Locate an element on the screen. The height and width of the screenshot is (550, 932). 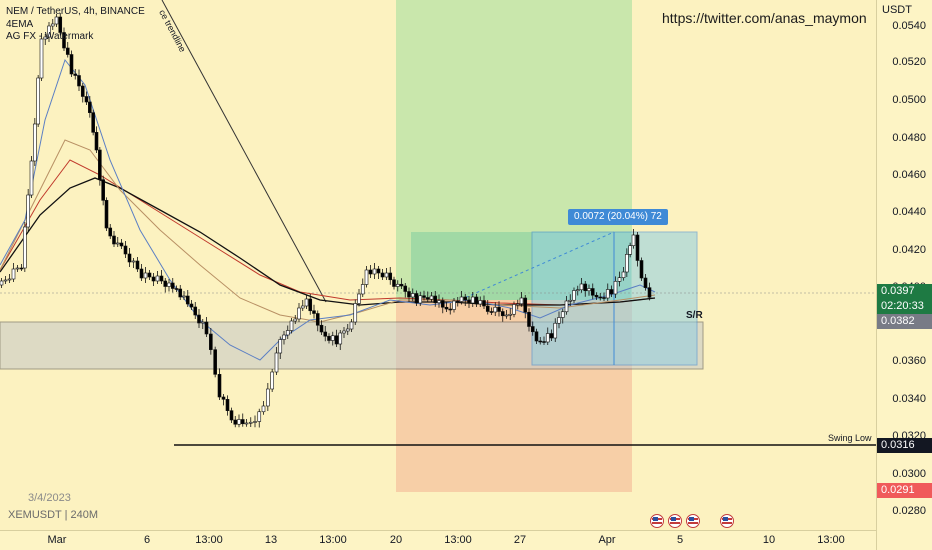
time-axis: Mar 6 13:00 13 13:00 20 13:00 27 Apr 5 10 13:00 is located at coordinates (438, 540).